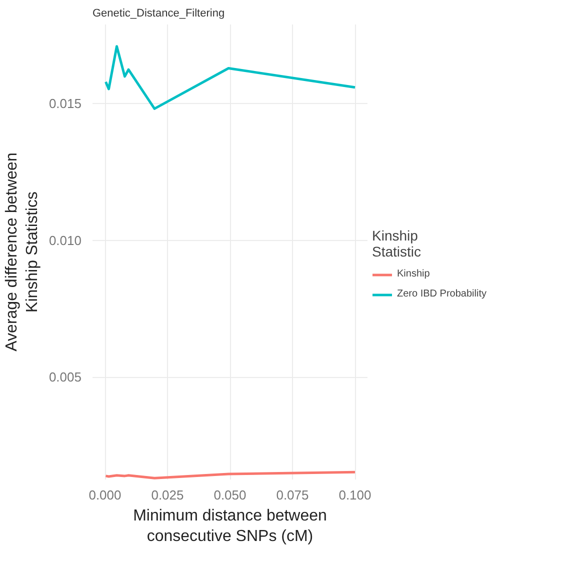  Describe the element at coordinates (158, 14) in the screenshot. I see `chart-title: Genetic_Distance_Filtering` at that location.